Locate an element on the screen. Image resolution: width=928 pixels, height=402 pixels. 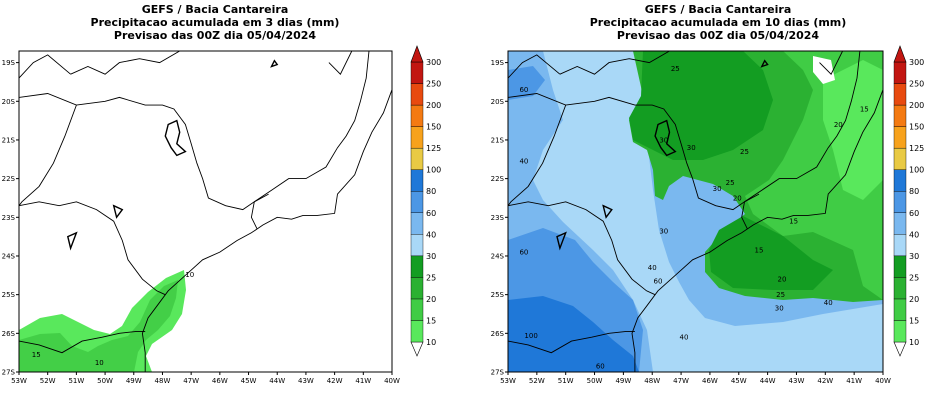
lon-tick-label: 50W is located at coordinates (595, 381).